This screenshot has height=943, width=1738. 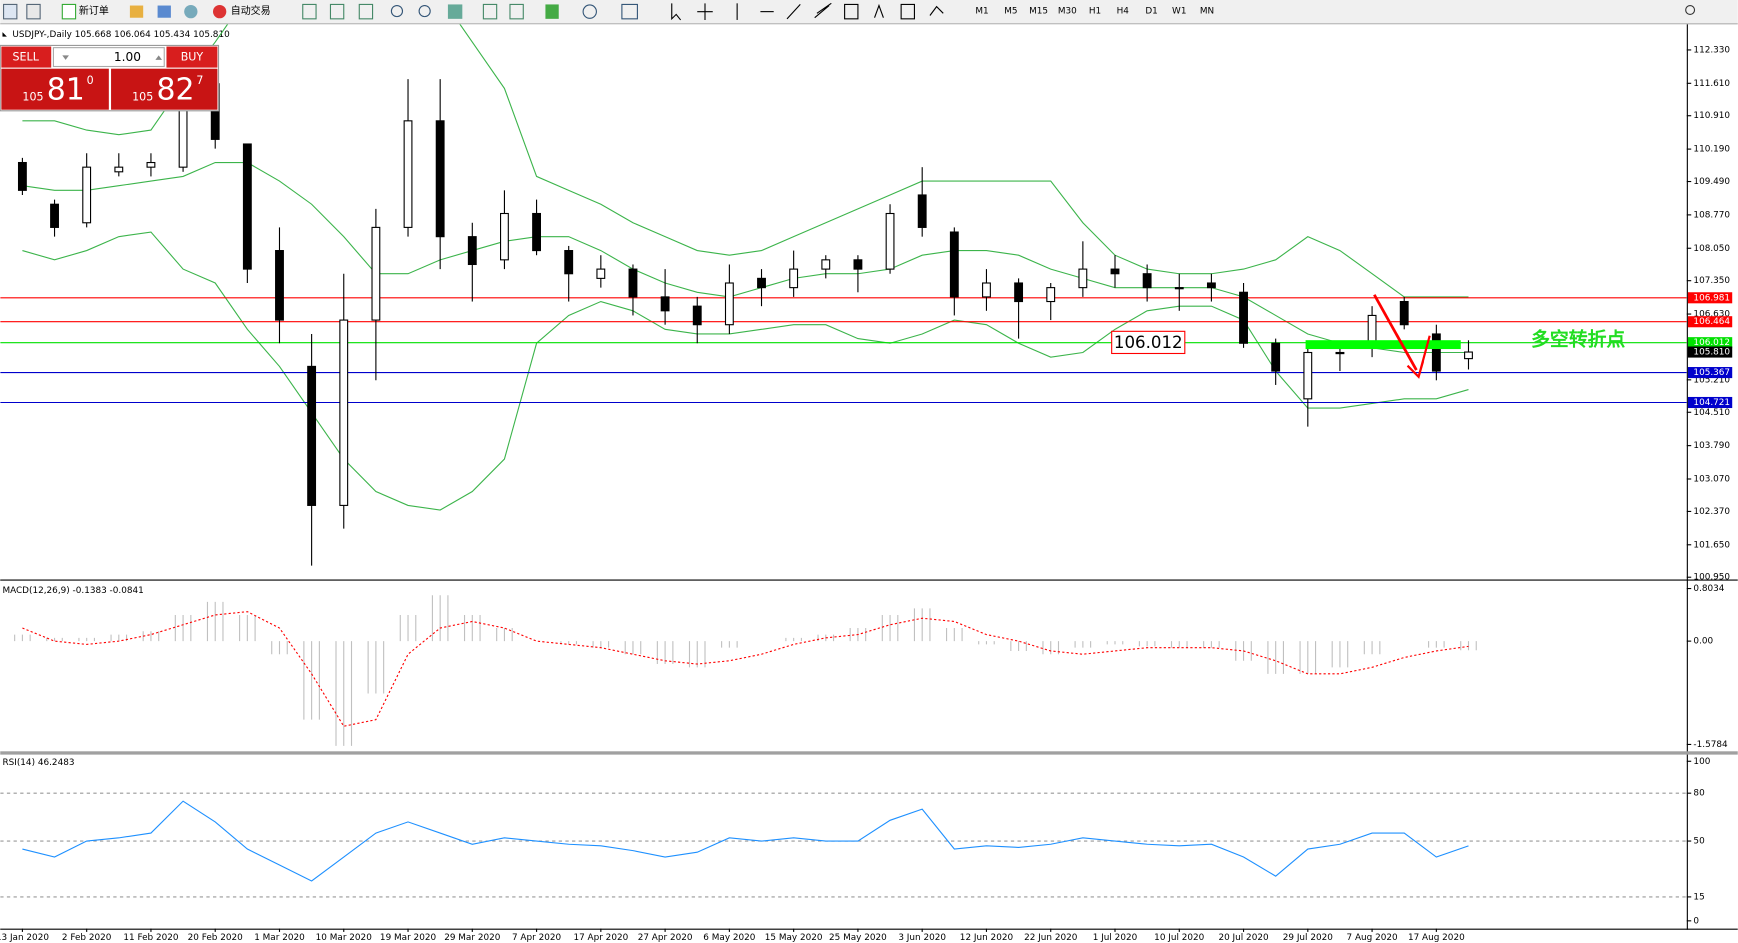 What do you see at coordinates (1708, 589) in the screenshot?
I see `y-tick-label: 0.8034` at bounding box center [1708, 589].